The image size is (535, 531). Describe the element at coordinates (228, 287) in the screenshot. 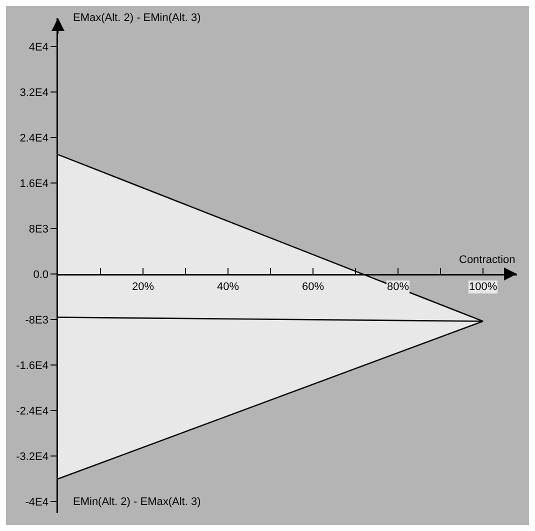

I see `x-tick-label: 40%` at that location.